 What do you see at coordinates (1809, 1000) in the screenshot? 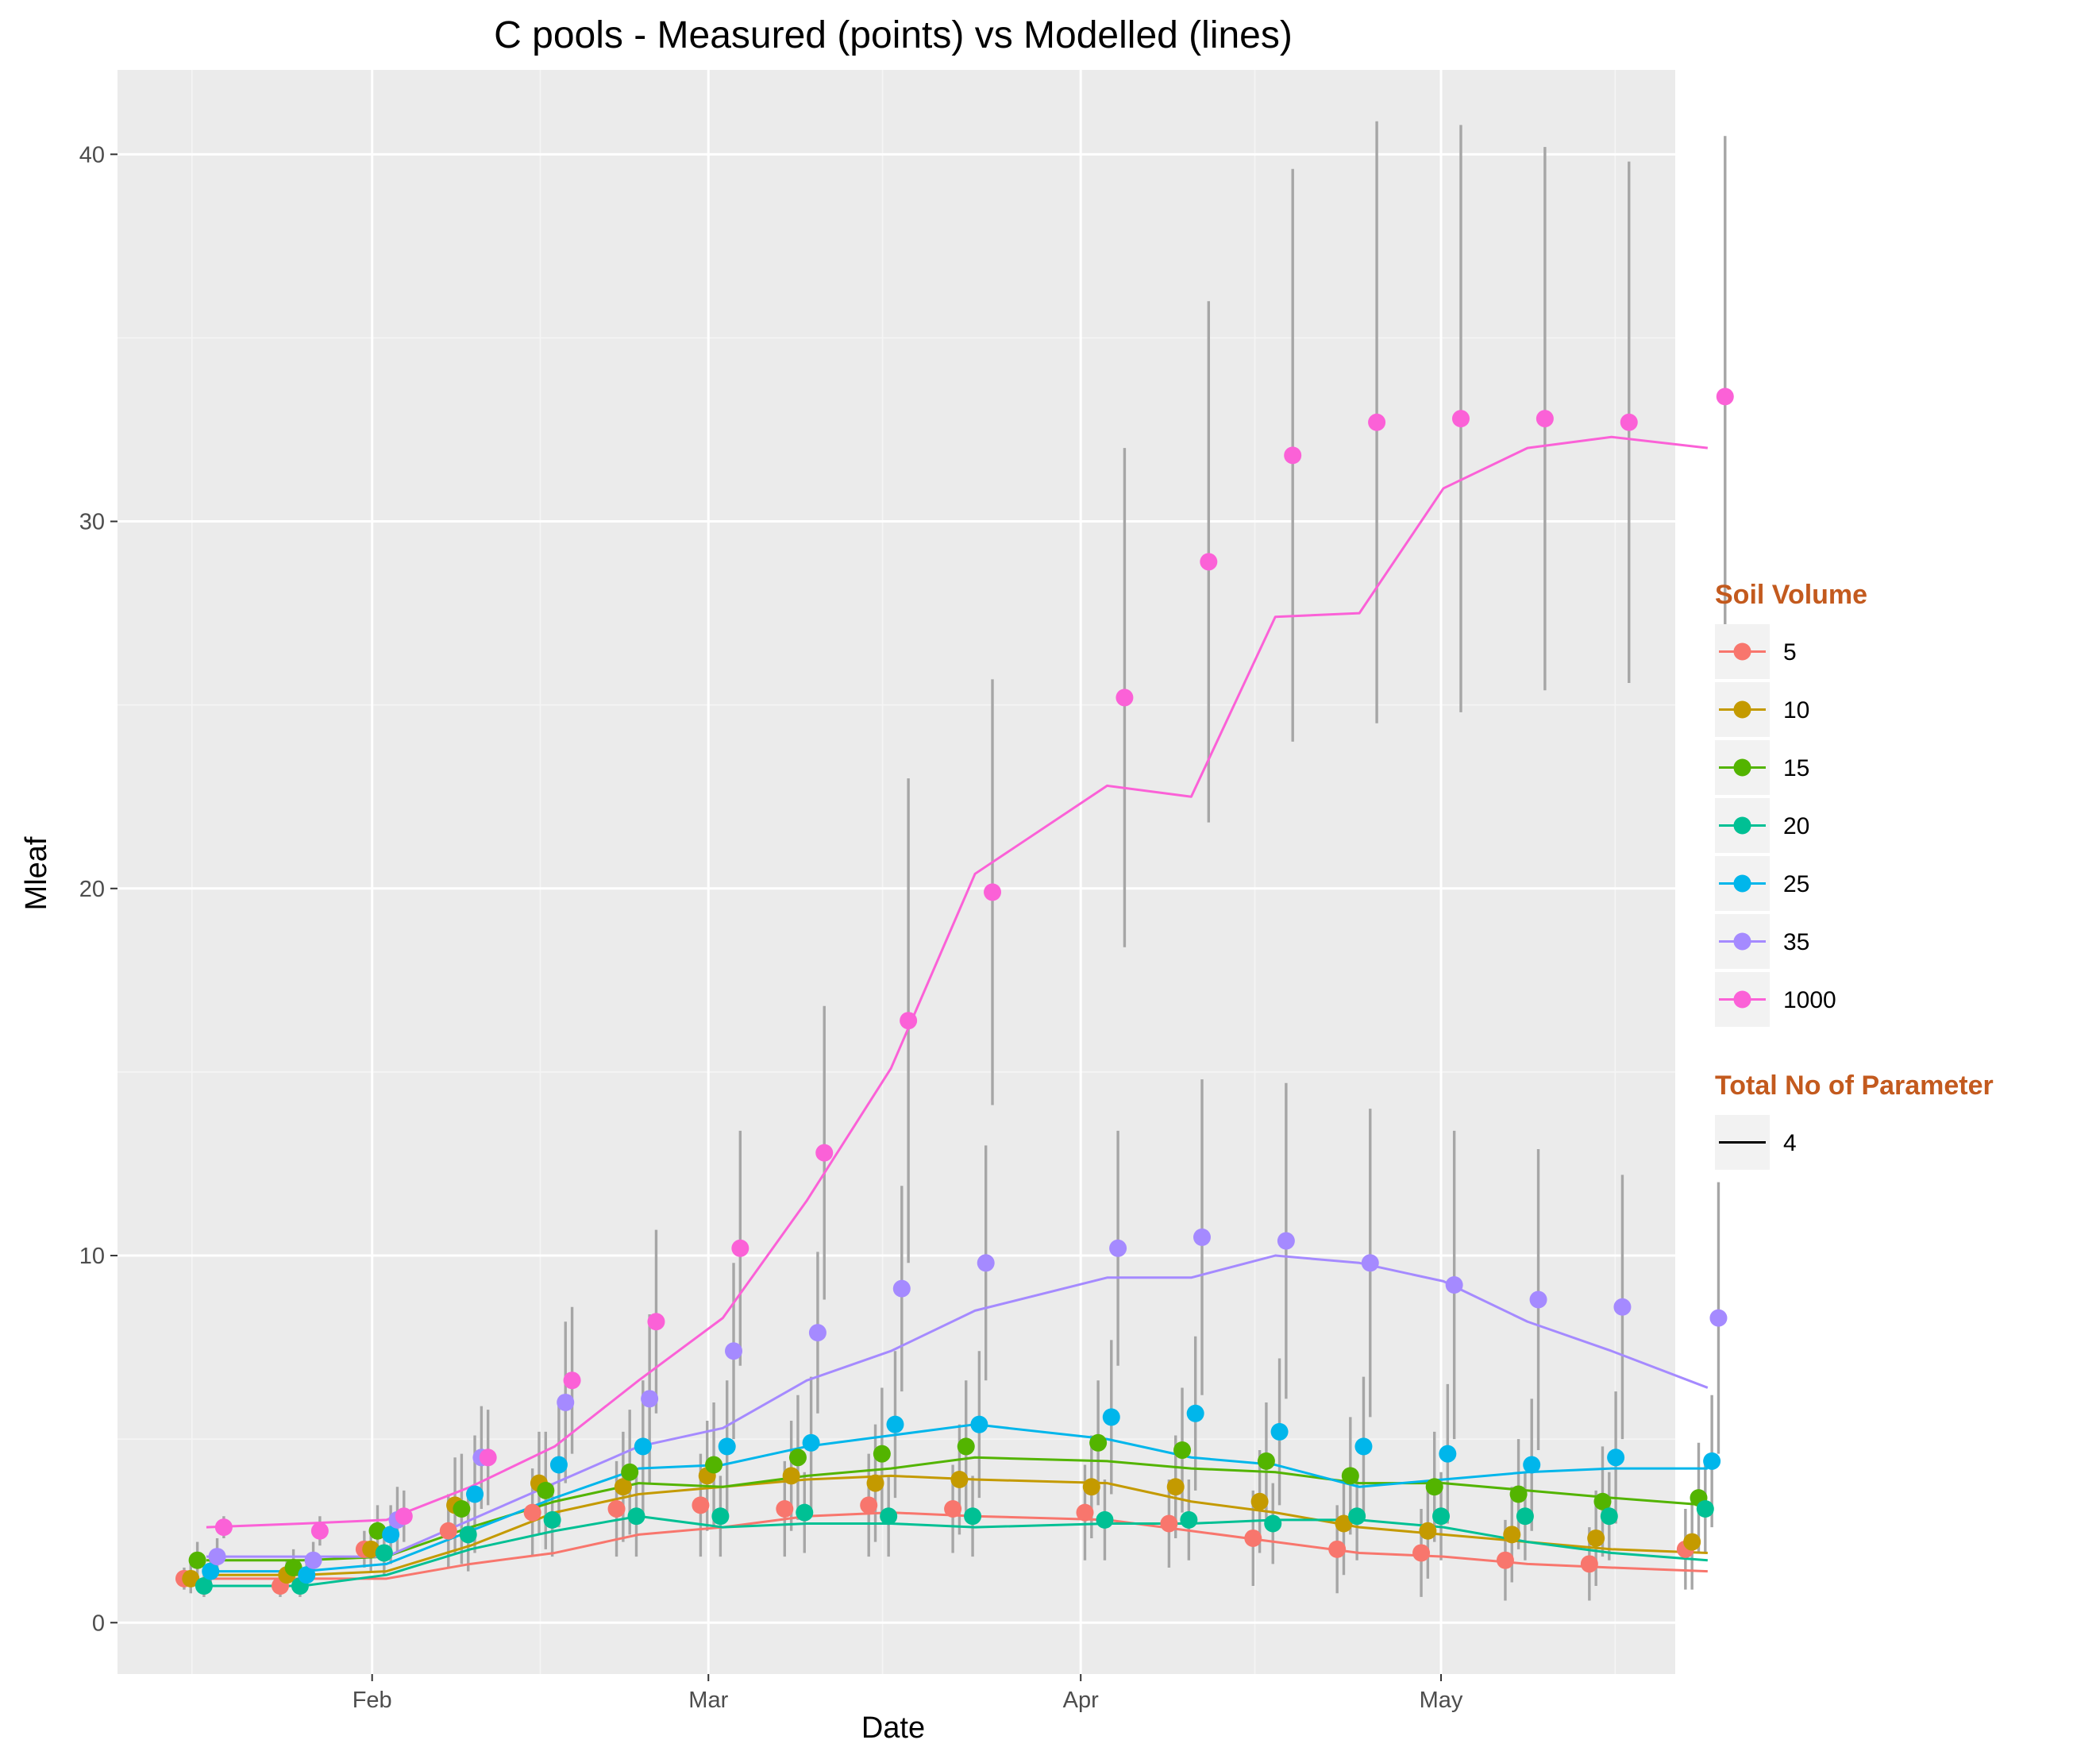
I see `legend-label-1000: 1000` at bounding box center [1809, 1000].